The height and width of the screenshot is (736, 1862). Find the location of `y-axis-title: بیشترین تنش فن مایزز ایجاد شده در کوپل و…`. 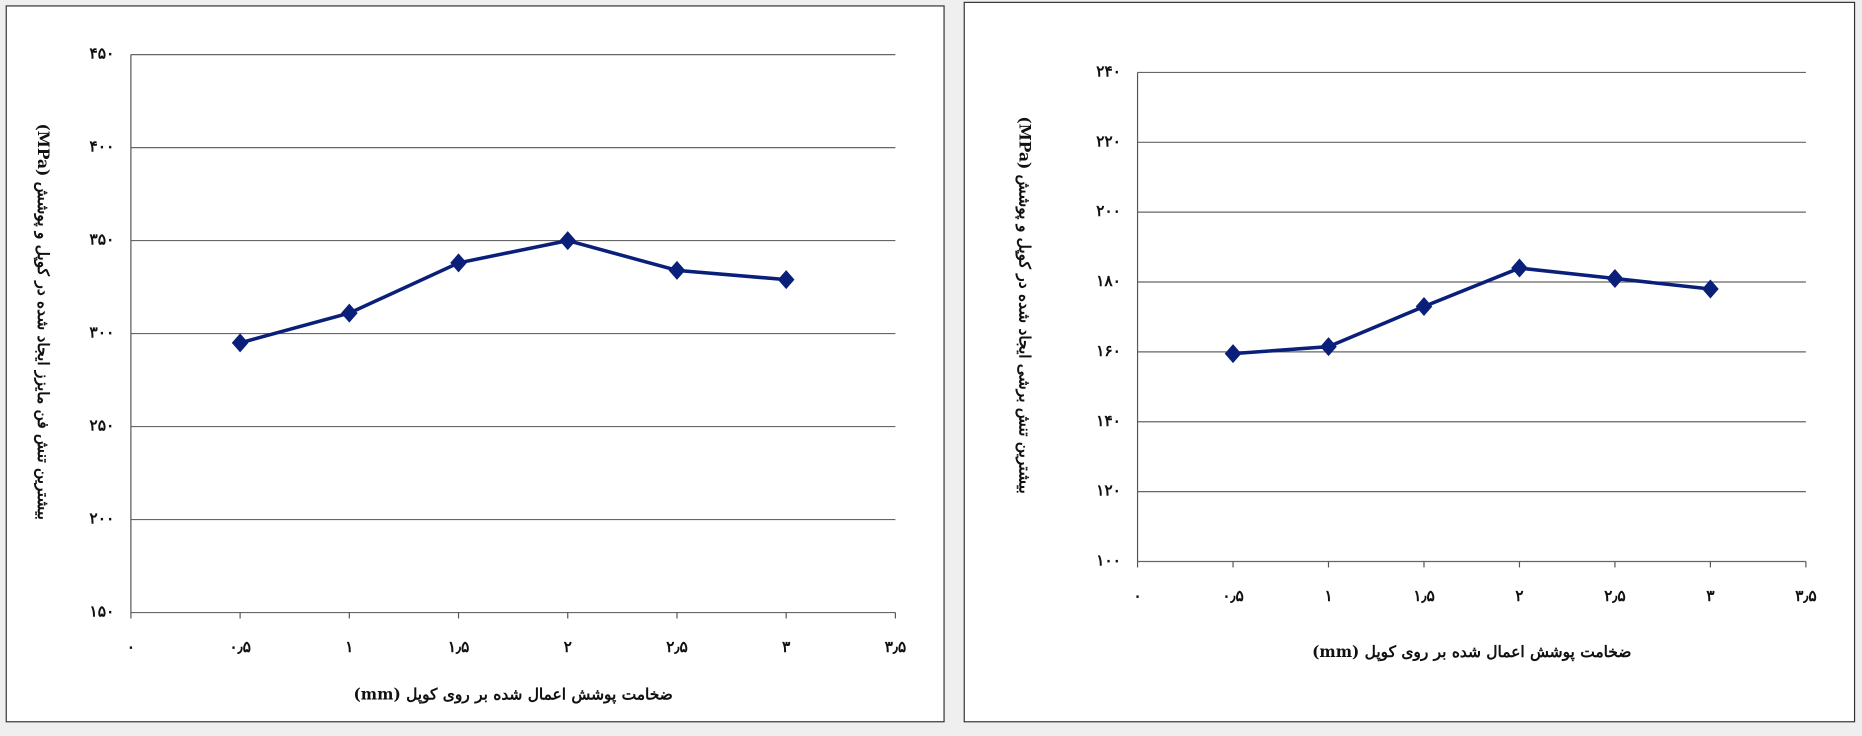

y-axis-title: بیشترین تنش فن مایزز ایجاد شده در کوپل و… is located at coordinates (42, 321).